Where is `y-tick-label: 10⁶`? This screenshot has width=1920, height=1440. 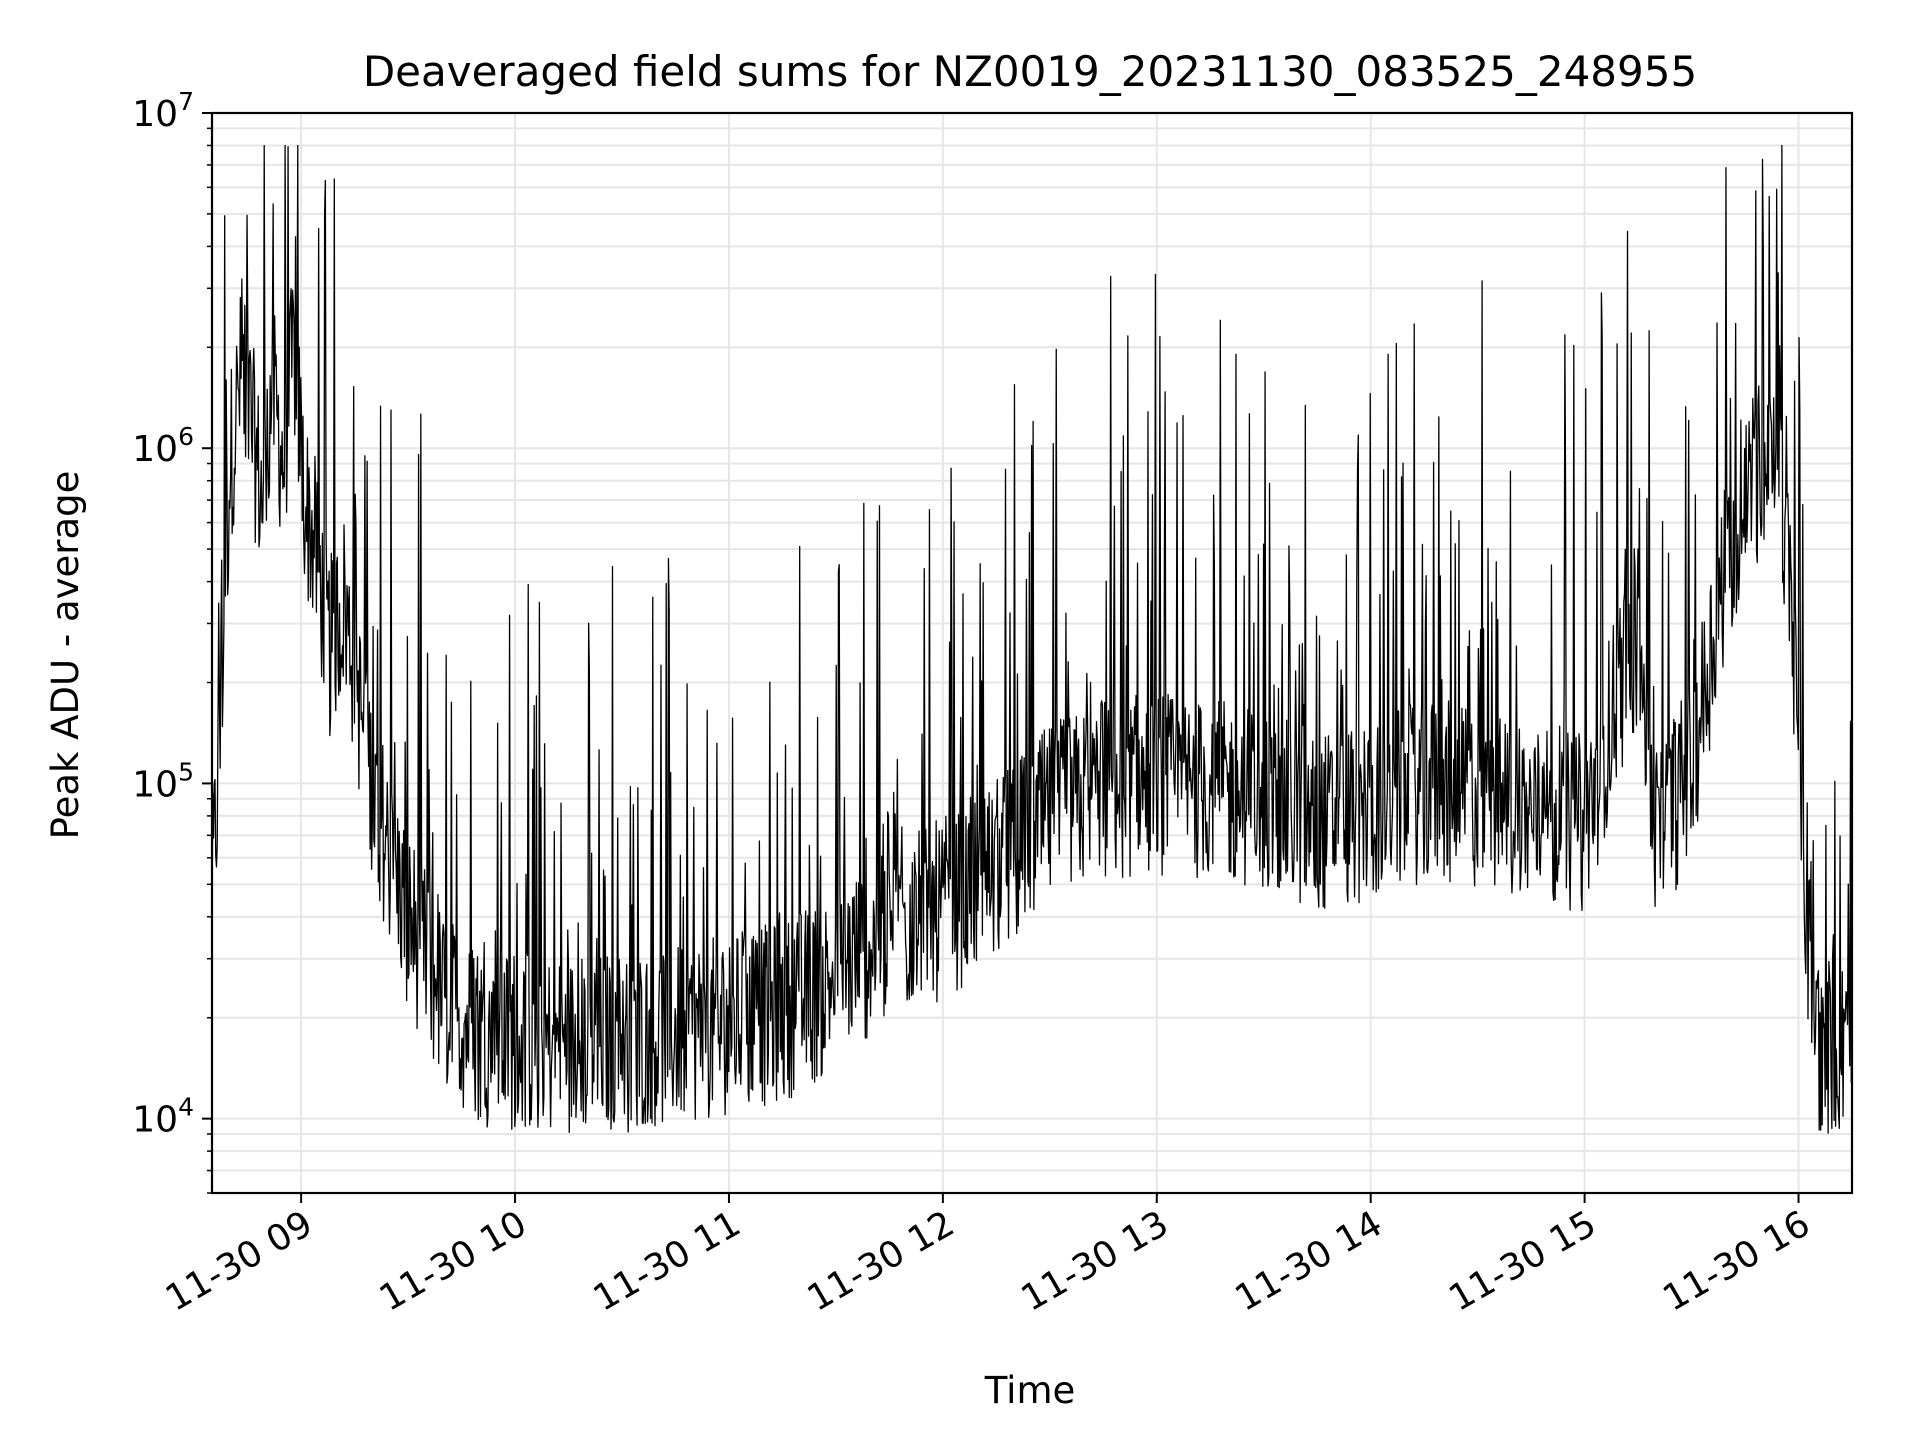
y-tick-label: 10⁶ is located at coordinates (163, 446).